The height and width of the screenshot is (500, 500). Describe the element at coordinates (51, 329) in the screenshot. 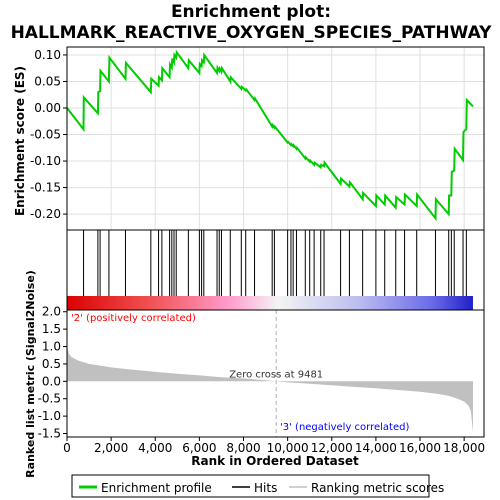

I see `metric-ytick-label: 1.5` at that location.